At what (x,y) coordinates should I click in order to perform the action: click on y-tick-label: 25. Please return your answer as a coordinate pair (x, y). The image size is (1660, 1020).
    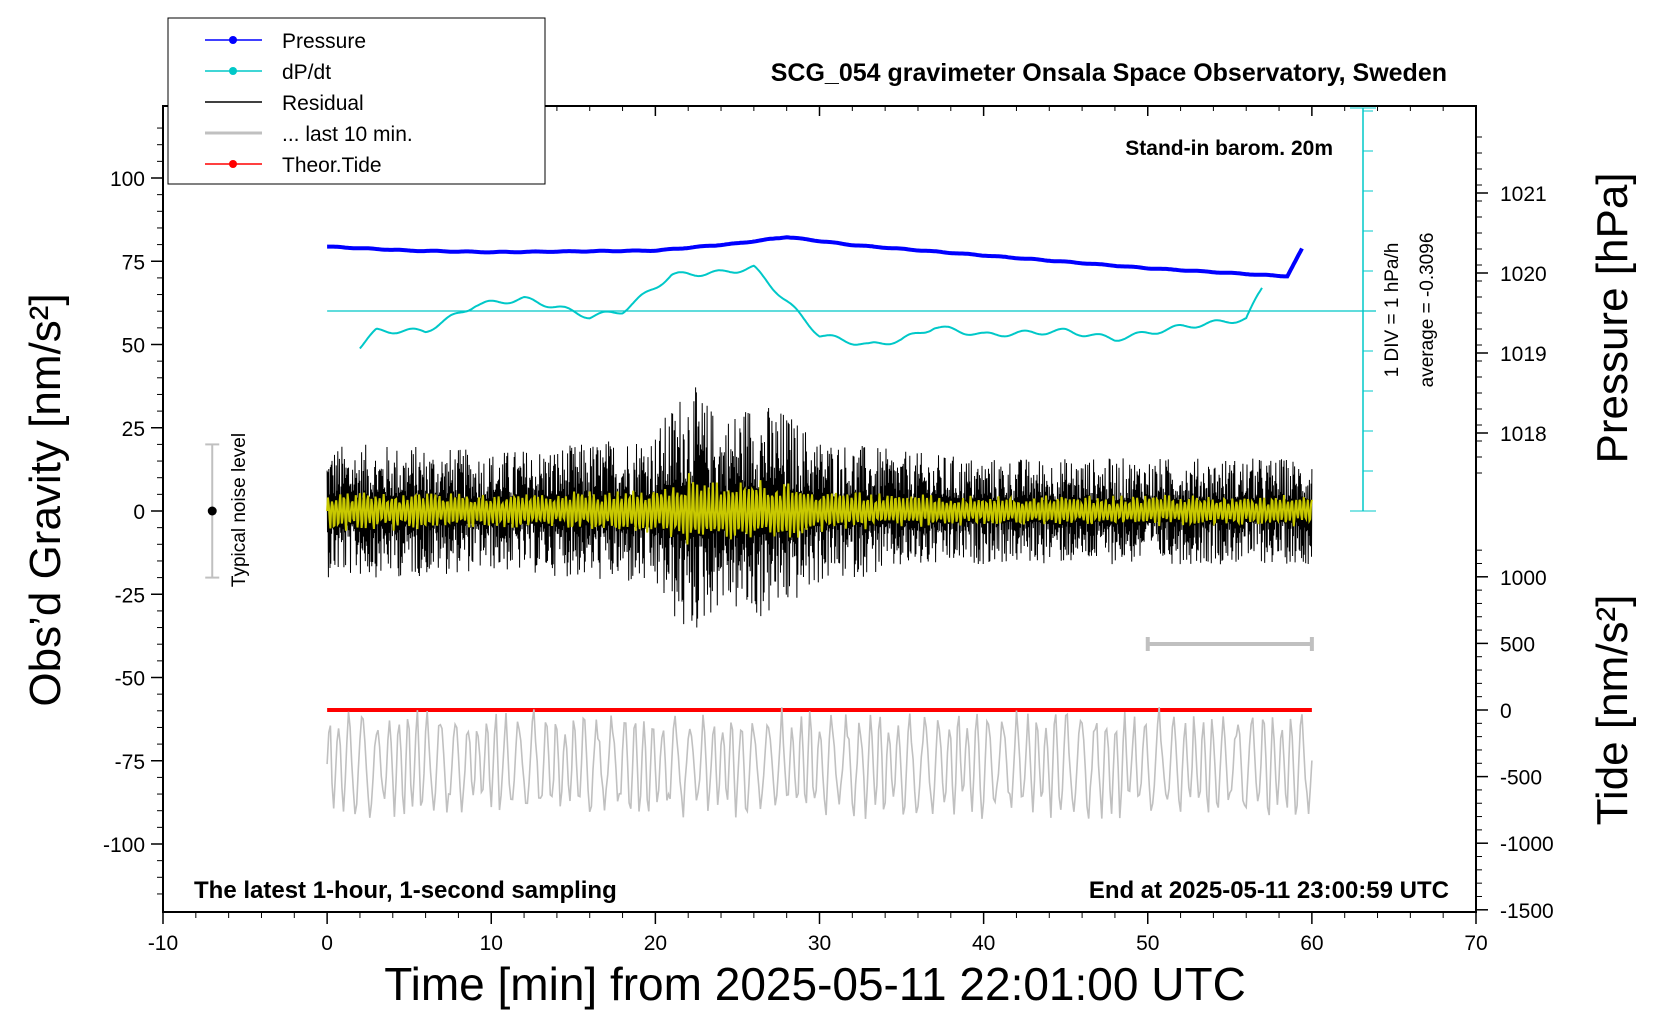
    Looking at the image, I should click on (133, 429).